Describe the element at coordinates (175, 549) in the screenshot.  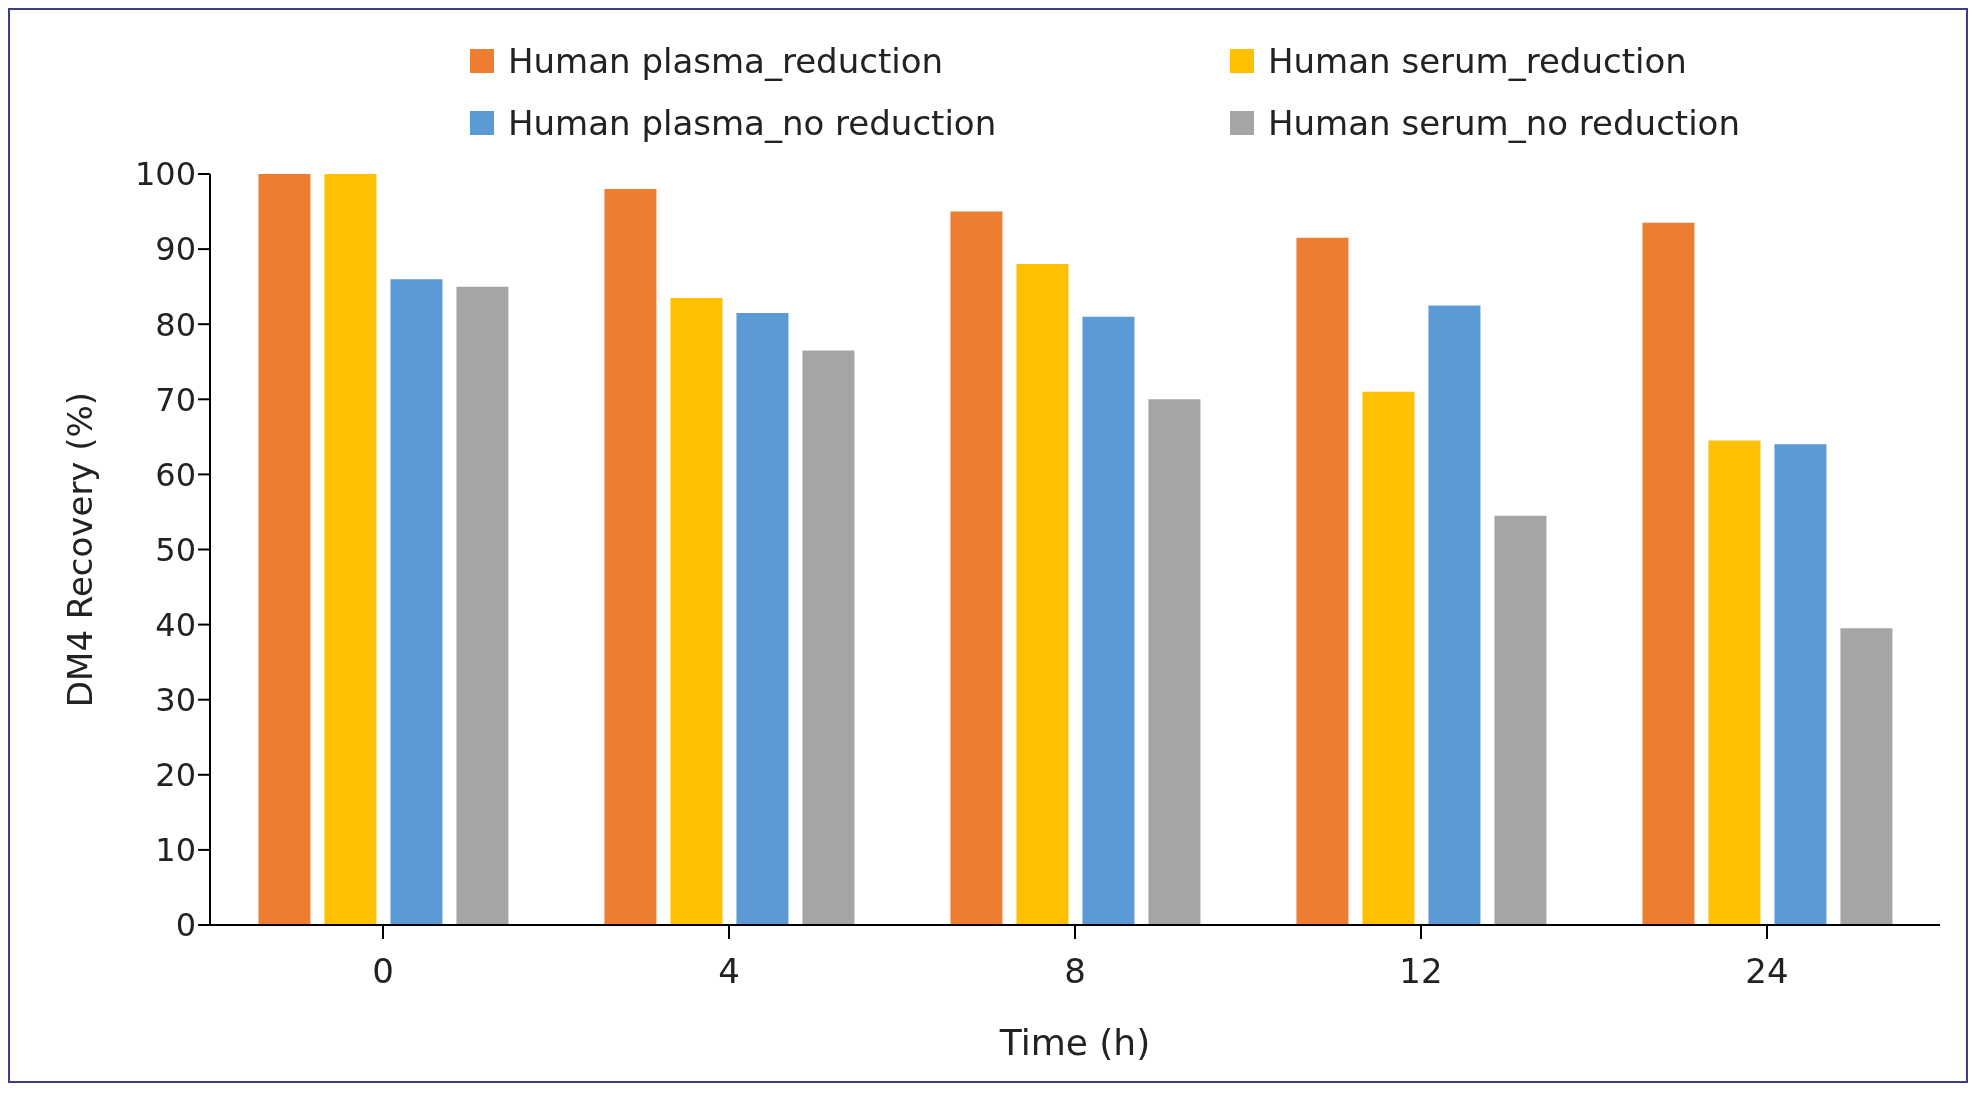
I see `y-tick-label: 50` at that location.